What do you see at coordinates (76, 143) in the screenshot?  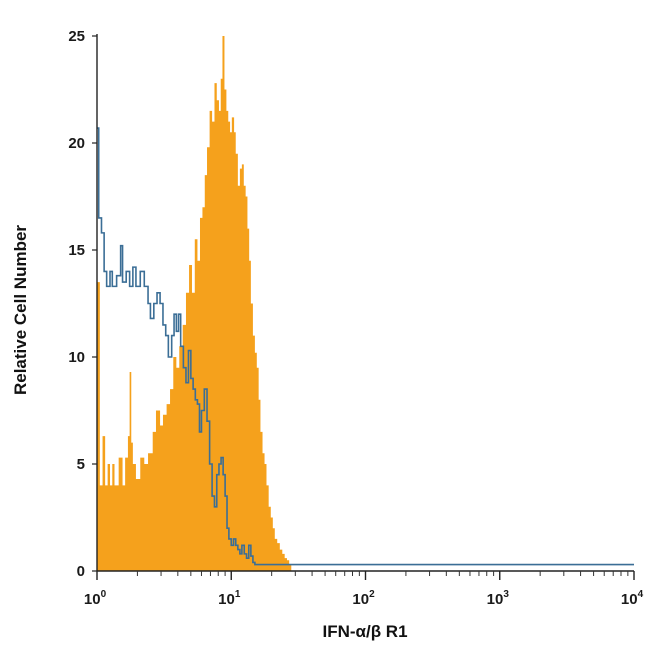 I see `y-tick-label: 20` at bounding box center [76, 143].